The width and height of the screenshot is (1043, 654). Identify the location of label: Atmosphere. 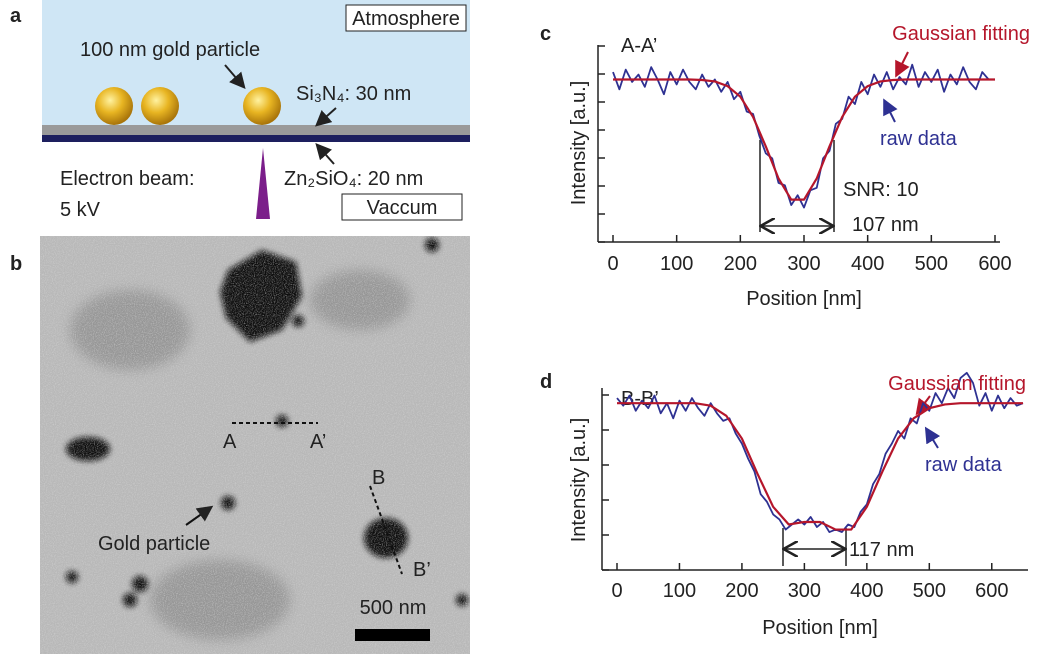
(406, 19).